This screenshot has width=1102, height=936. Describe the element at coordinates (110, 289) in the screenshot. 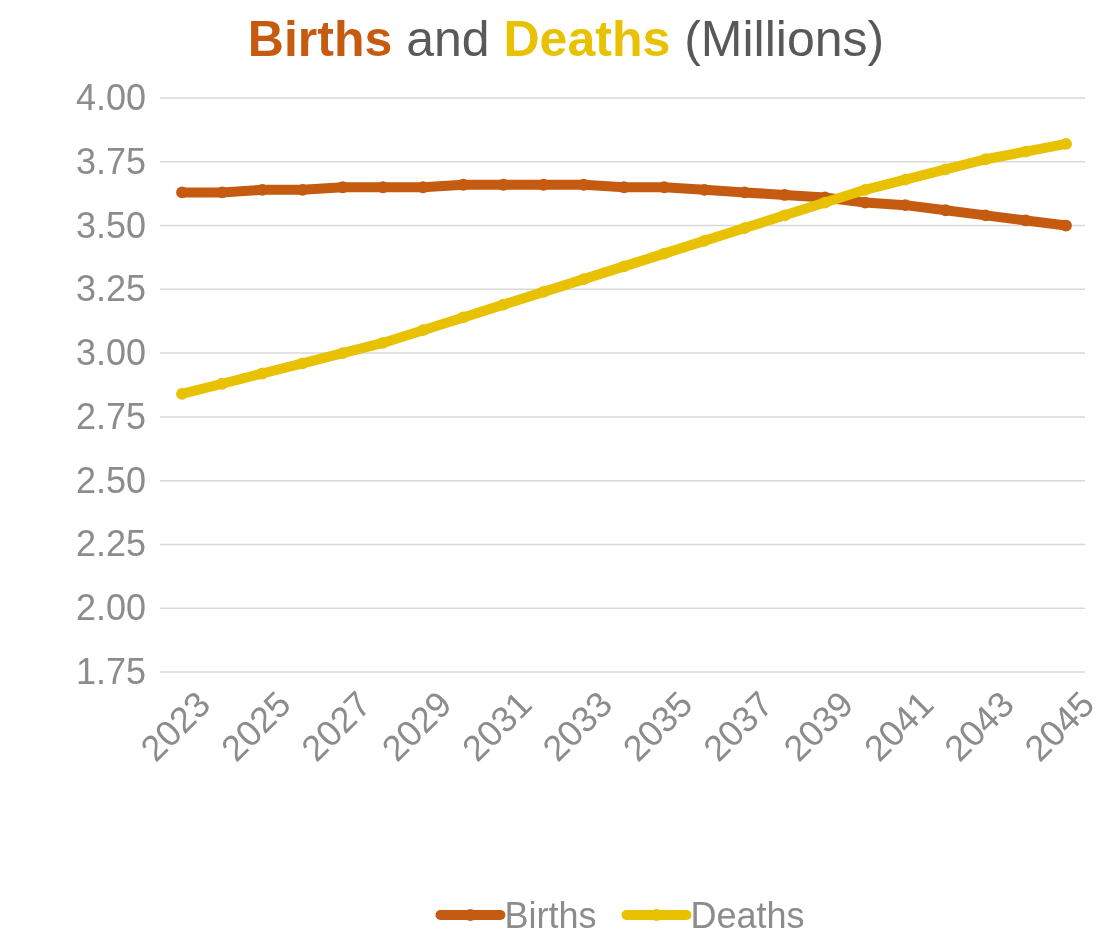

I see `y-tick-label: 3.25` at that location.